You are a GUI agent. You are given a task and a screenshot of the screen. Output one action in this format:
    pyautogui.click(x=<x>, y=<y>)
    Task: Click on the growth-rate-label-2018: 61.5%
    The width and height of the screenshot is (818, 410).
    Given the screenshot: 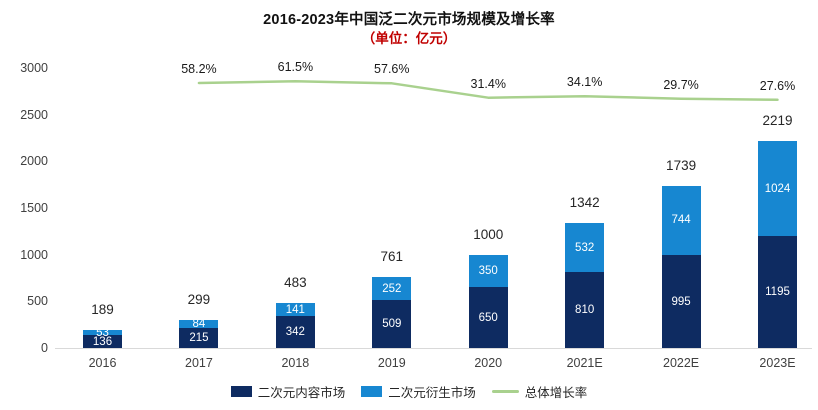 What is the action you would take?
    pyautogui.click(x=295, y=67)
    